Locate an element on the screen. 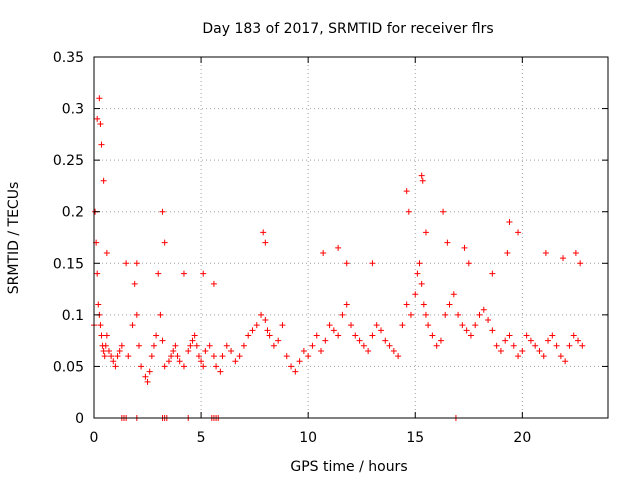 This screenshot has height=480, width=640. x-tick-label: 5 is located at coordinates (201, 438).